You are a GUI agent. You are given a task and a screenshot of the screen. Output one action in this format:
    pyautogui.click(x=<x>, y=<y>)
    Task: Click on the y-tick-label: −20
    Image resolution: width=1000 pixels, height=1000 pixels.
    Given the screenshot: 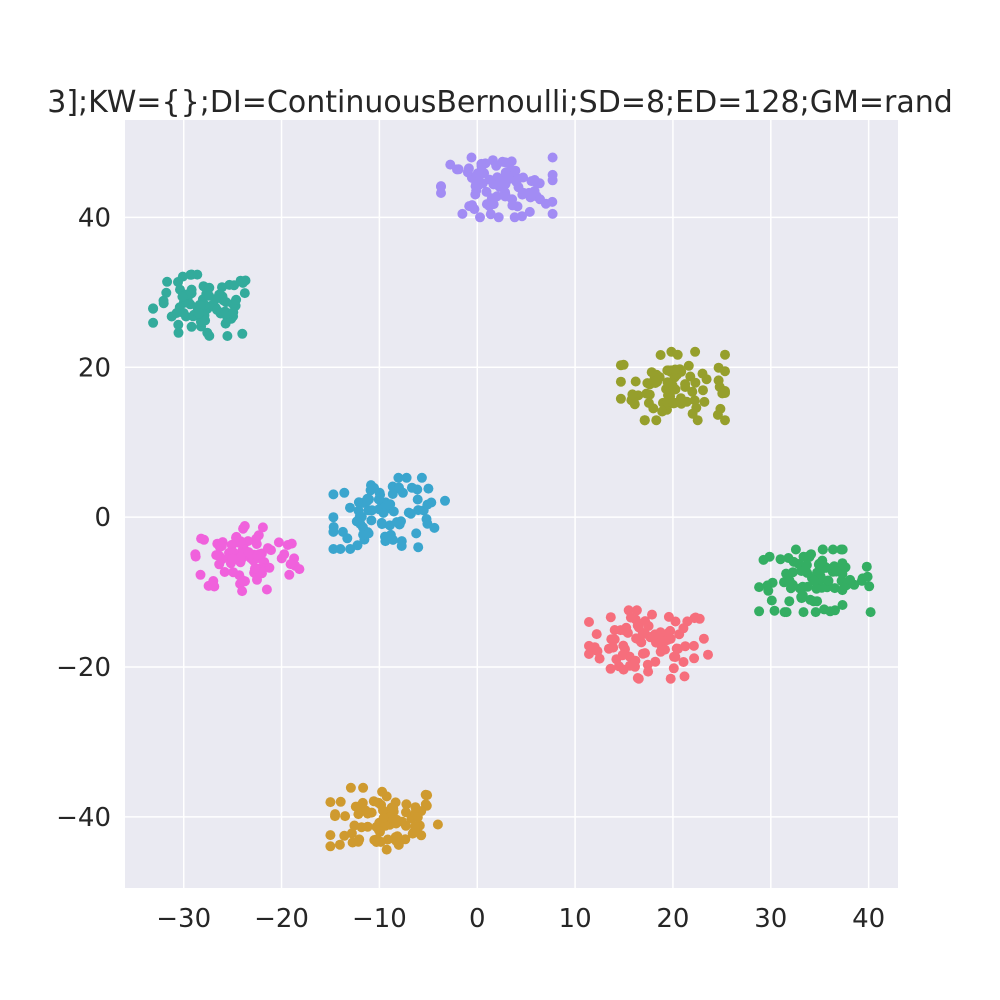 What is the action you would take?
    pyautogui.click(x=83, y=668)
    